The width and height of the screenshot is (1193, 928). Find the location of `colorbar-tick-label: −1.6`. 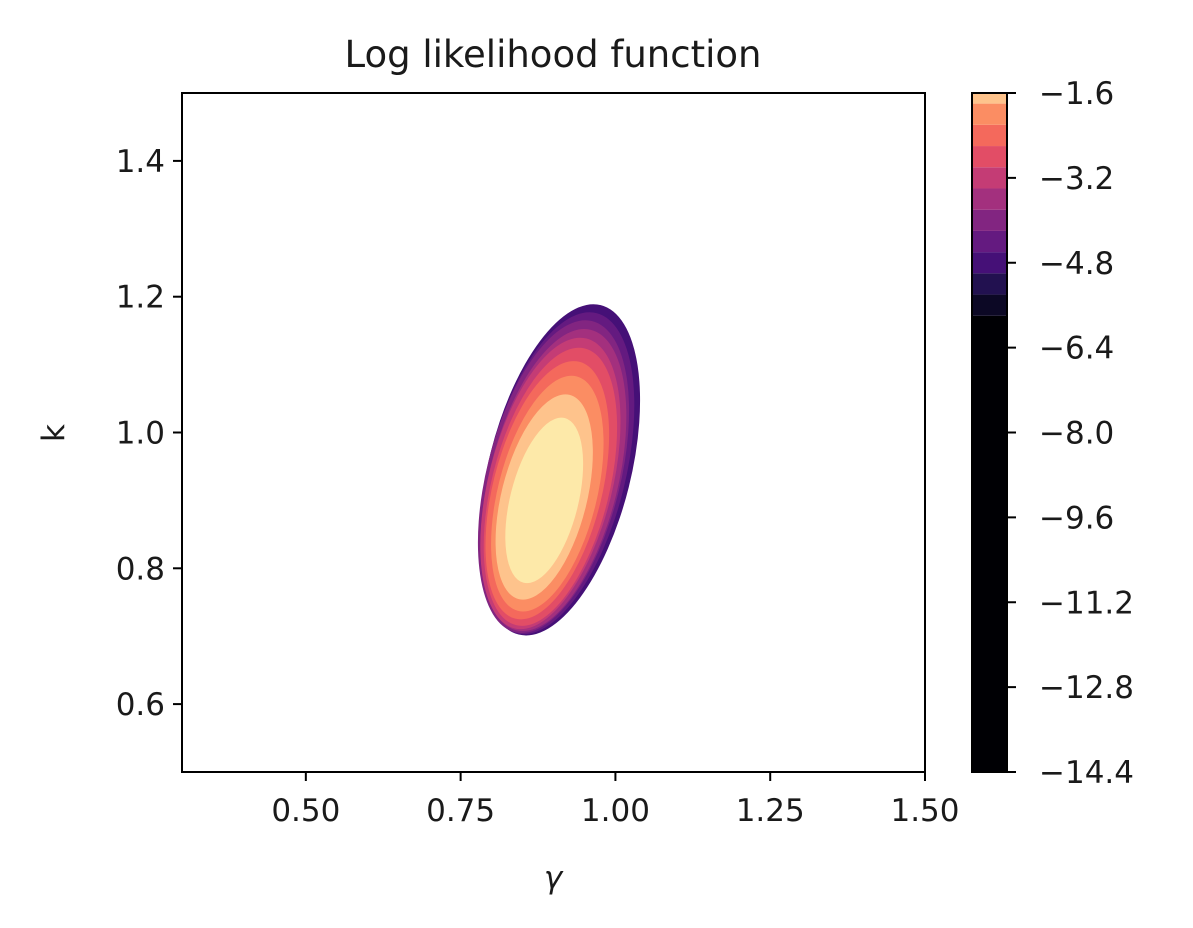

colorbar-tick-label: −1.6 is located at coordinates (1076, 94).